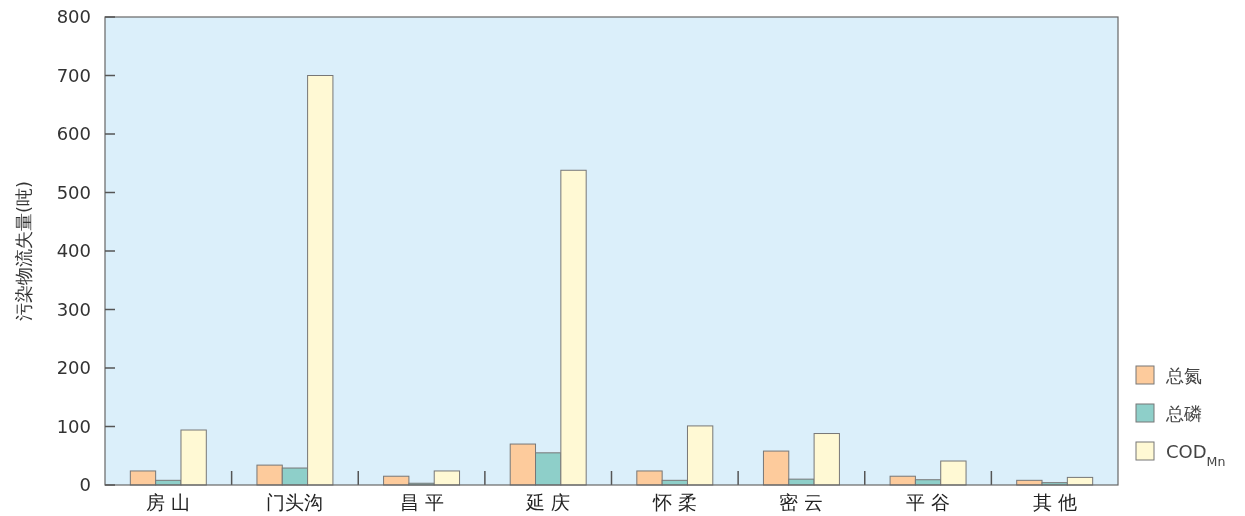  I want to click on x-tick-label: 房 山, so click(168, 502).